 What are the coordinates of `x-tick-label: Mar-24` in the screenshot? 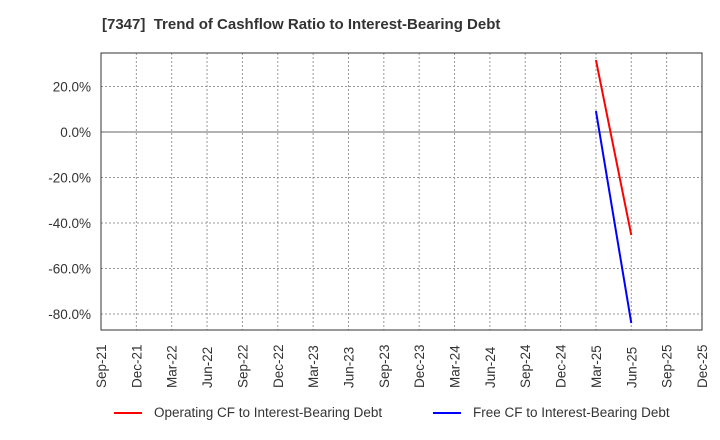 It's located at (455, 366).